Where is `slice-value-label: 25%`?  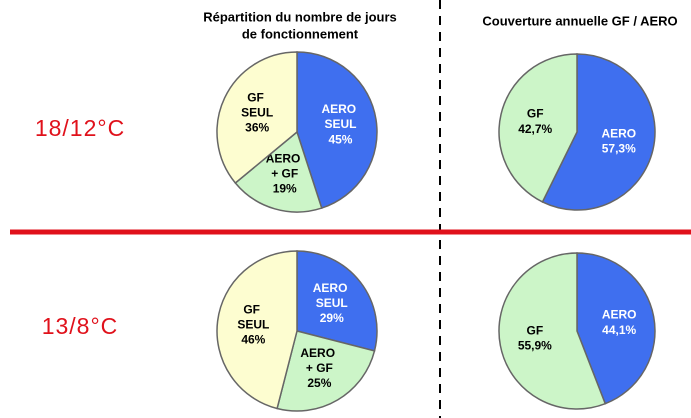 slice-value-label: 25% is located at coordinates (319, 383).